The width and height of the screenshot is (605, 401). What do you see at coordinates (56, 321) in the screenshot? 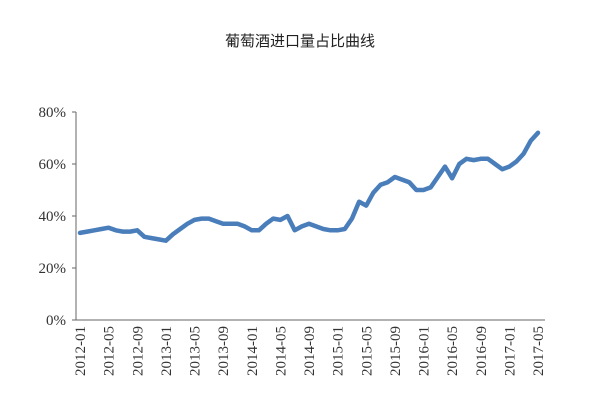
I see `y-tick-label: 0%` at bounding box center [56, 321].